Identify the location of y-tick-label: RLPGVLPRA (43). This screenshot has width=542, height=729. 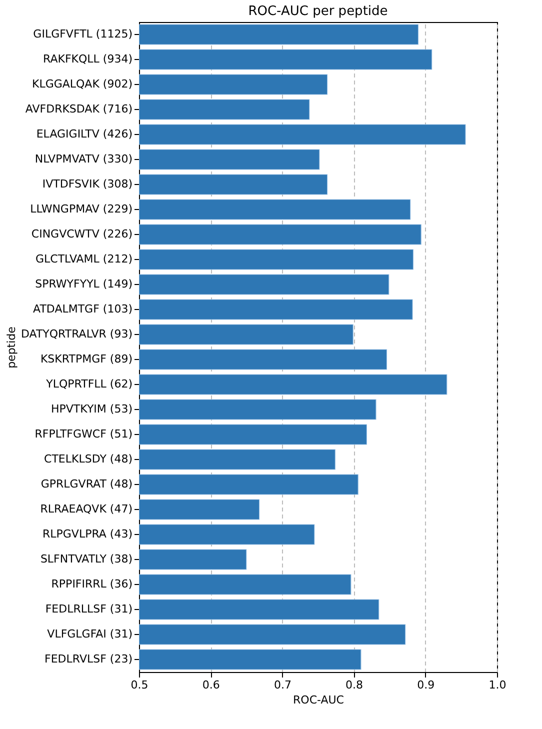
(87, 534).